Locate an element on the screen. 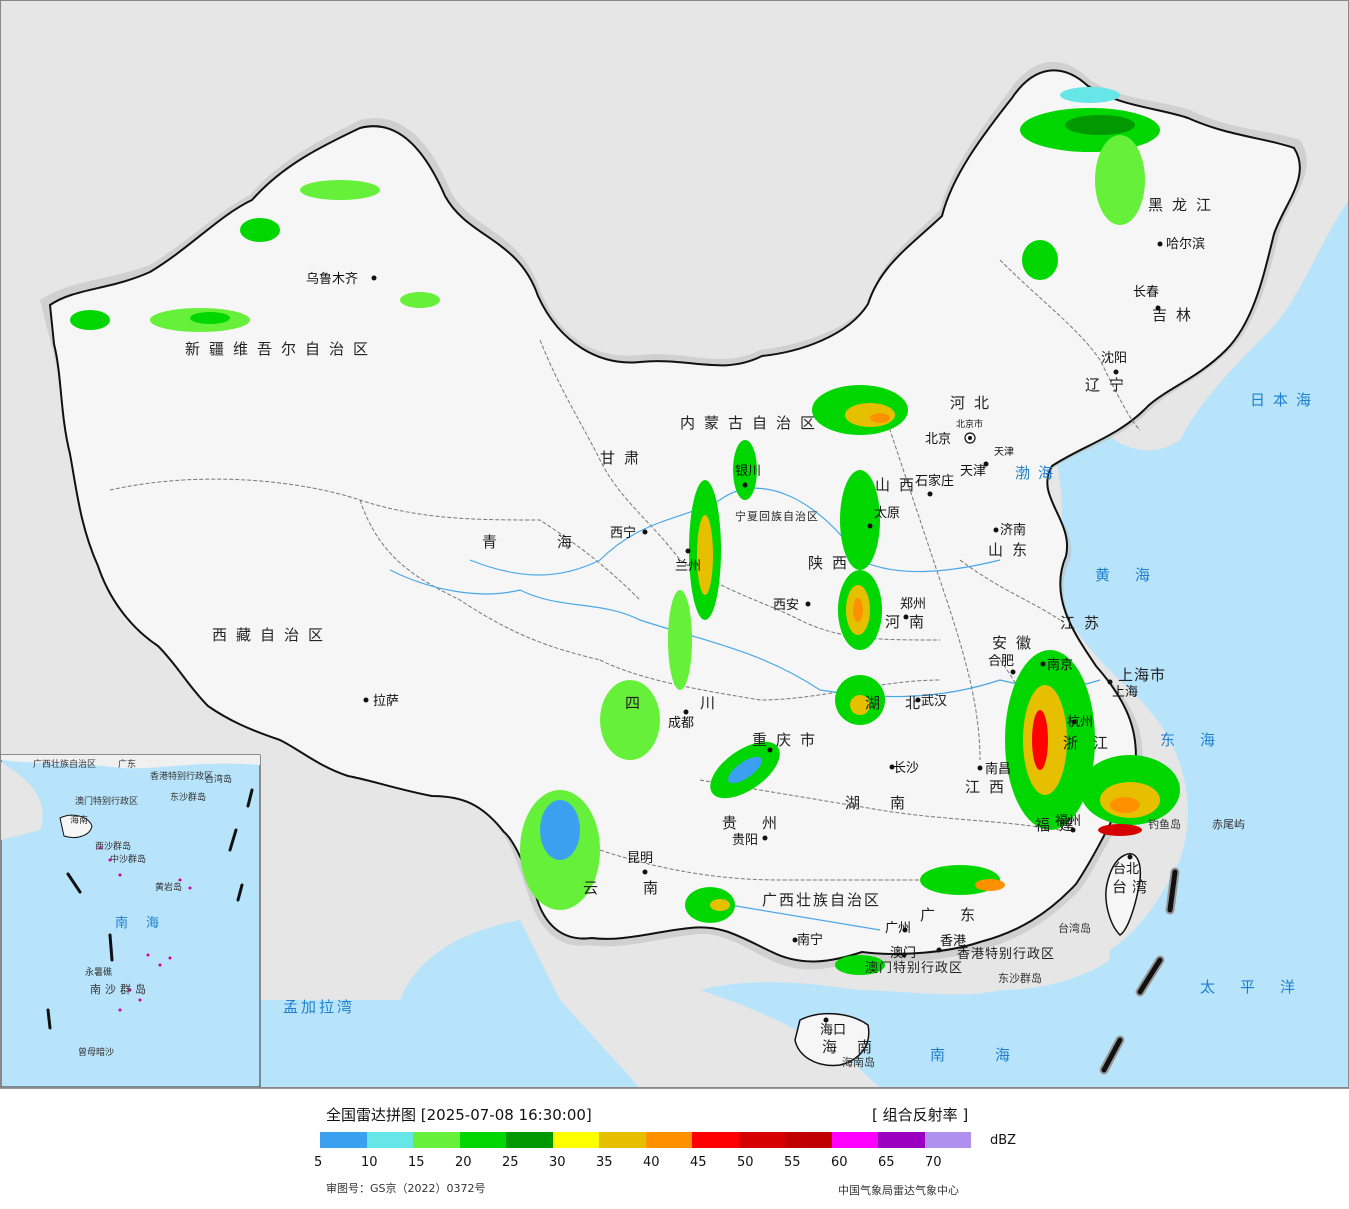 This screenshot has width=1349, height=1209. island-chiwei: 赤尾屿 is located at coordinates (1228, 824).